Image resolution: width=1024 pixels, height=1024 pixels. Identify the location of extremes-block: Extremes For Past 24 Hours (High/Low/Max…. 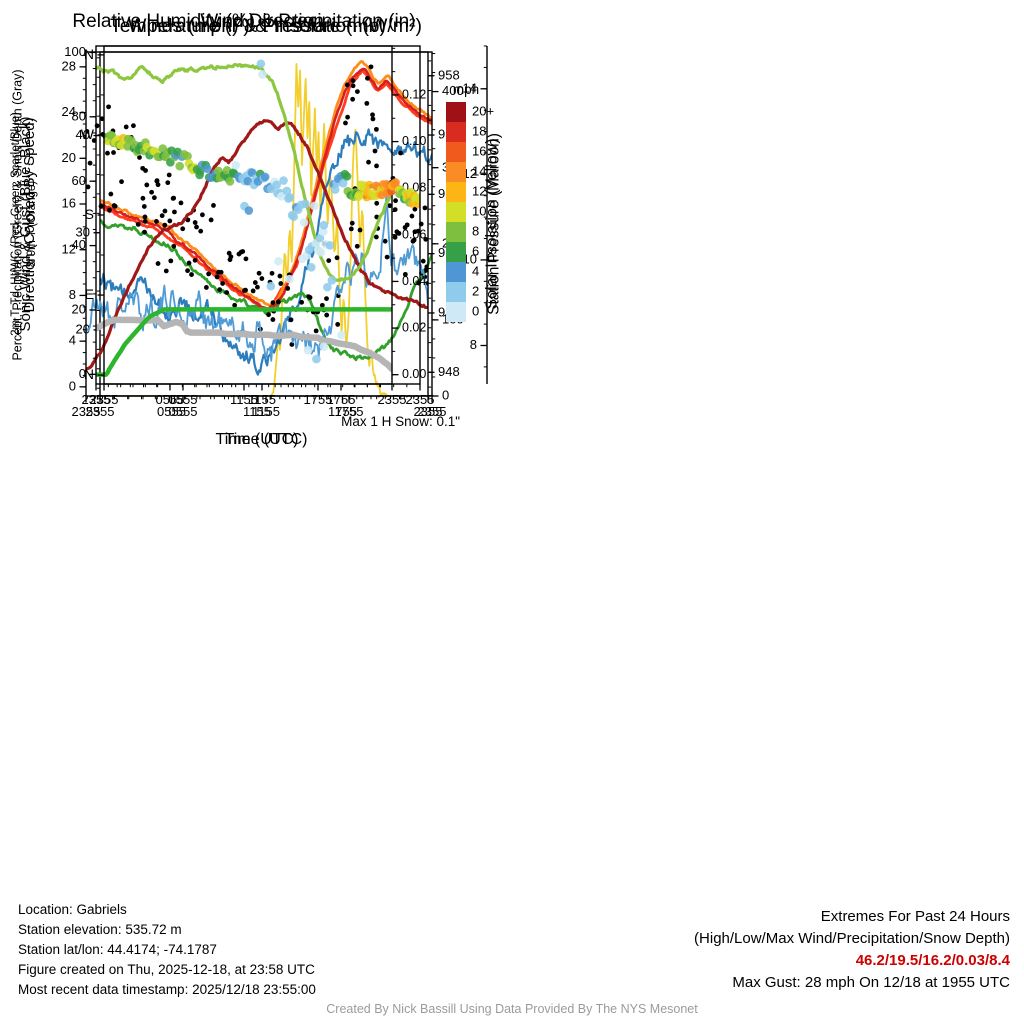
(750, 950).